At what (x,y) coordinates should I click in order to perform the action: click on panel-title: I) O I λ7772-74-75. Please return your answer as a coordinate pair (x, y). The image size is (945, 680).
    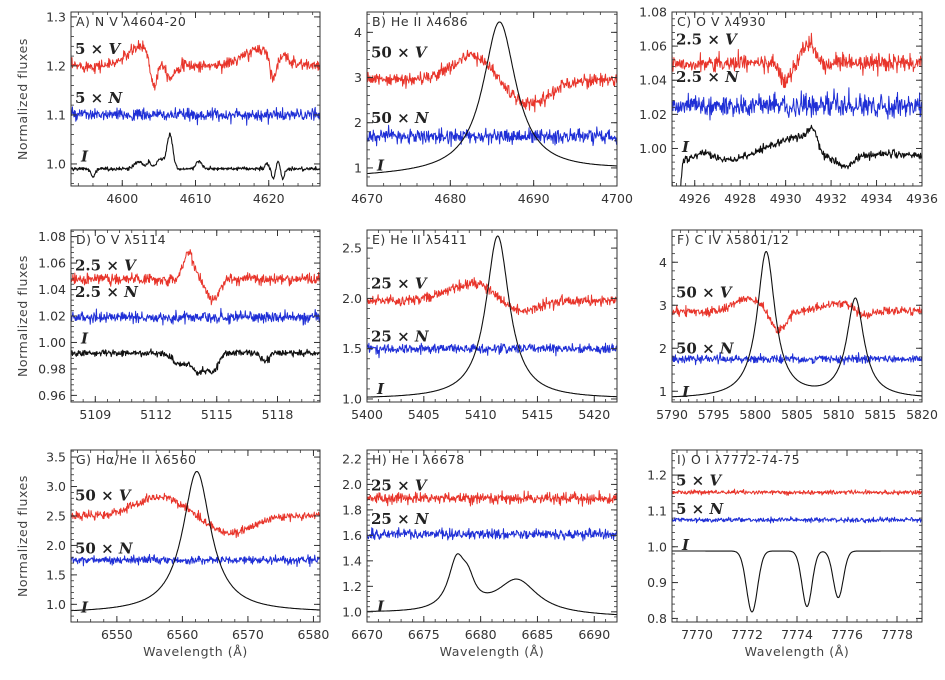
    Looking at the image, I should click on (738, 459).